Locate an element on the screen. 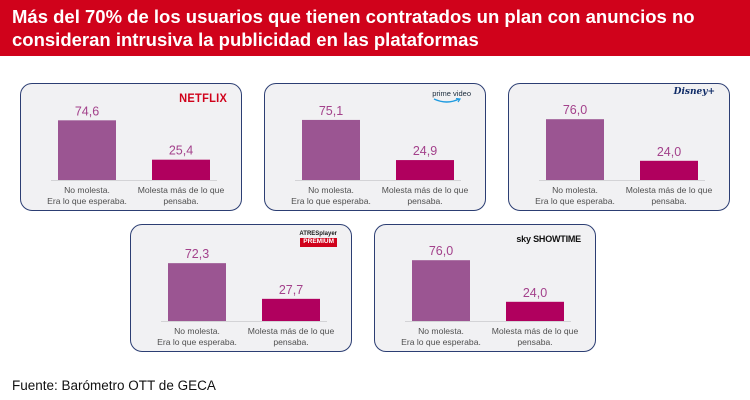  data-label-2: 24,9 is located at coordinates (425, 151).